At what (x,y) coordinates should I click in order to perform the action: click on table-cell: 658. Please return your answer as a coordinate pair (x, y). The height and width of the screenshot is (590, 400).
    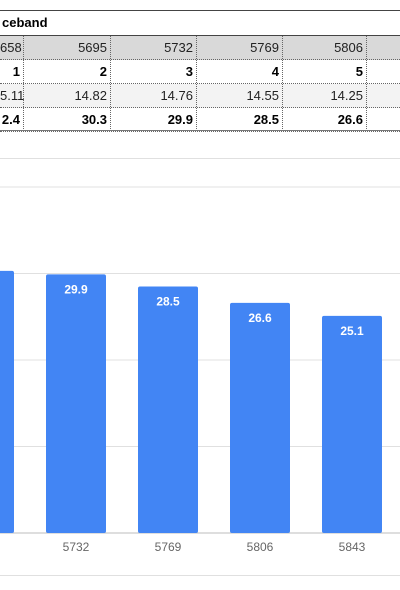
    Looking at the image, I should click on (12, 47).